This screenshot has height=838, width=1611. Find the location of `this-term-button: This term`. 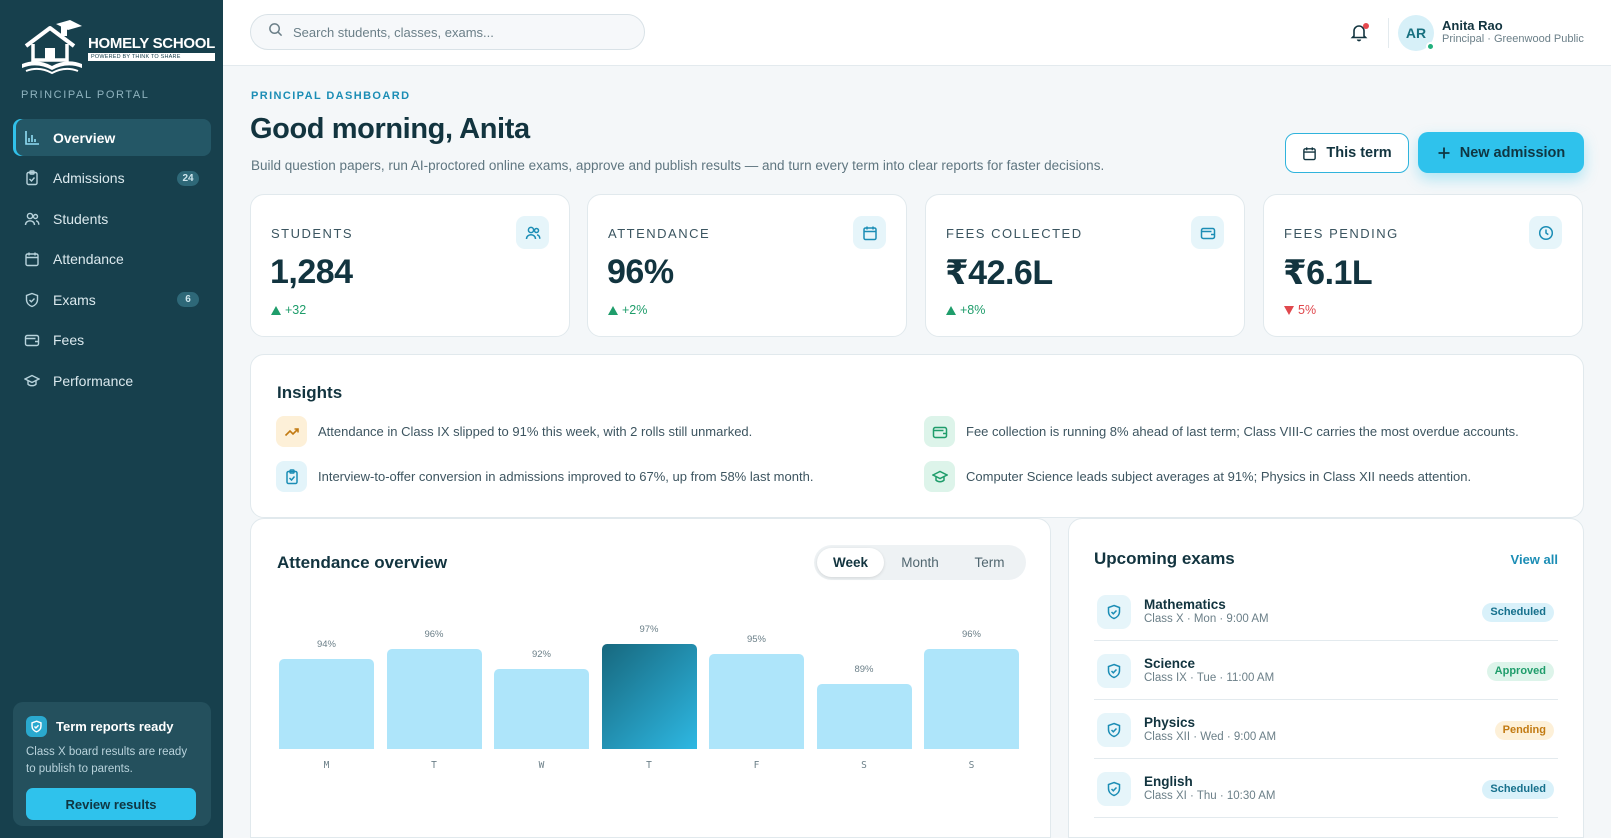

this-term-button: This term is located at coordinates (1347, 153).